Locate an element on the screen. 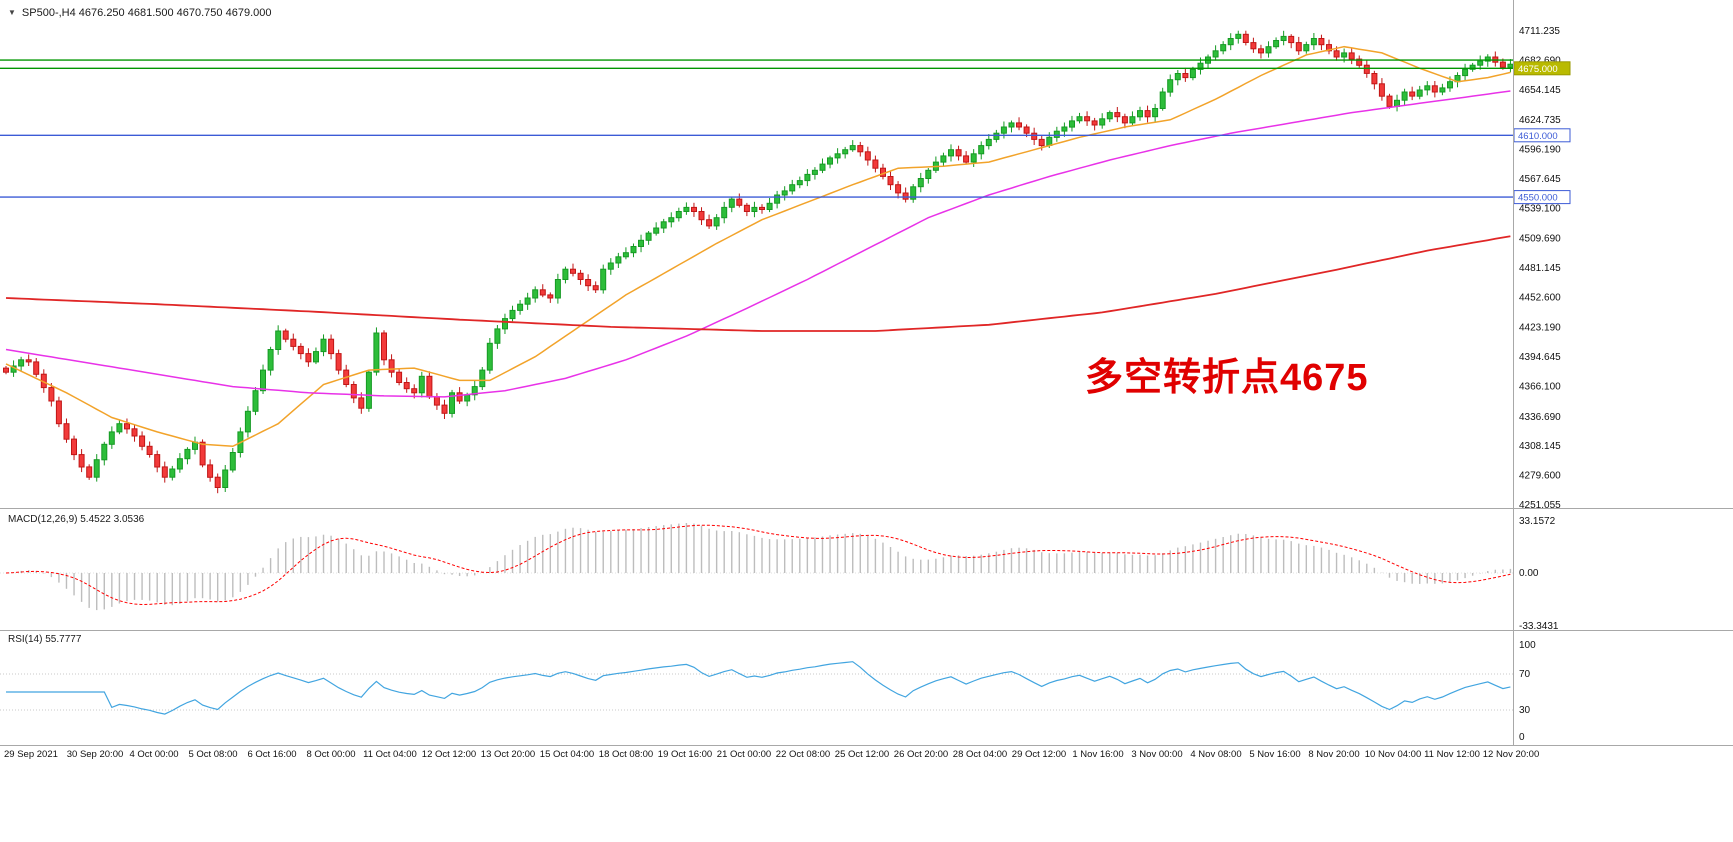 The image size is (1733, 842). price-line-badge-label: 4675.000 is located at coordinates (1538, 69).